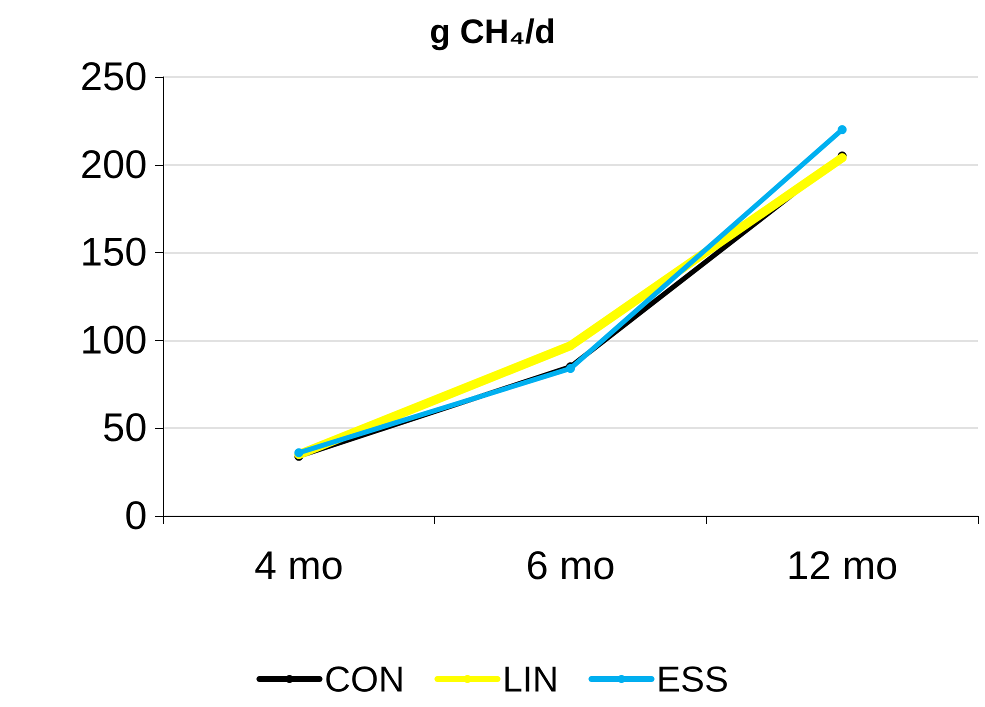 The width and height of the screenshot is (985, 707). I want to click on legend-label: ESS, so click(692, 679).